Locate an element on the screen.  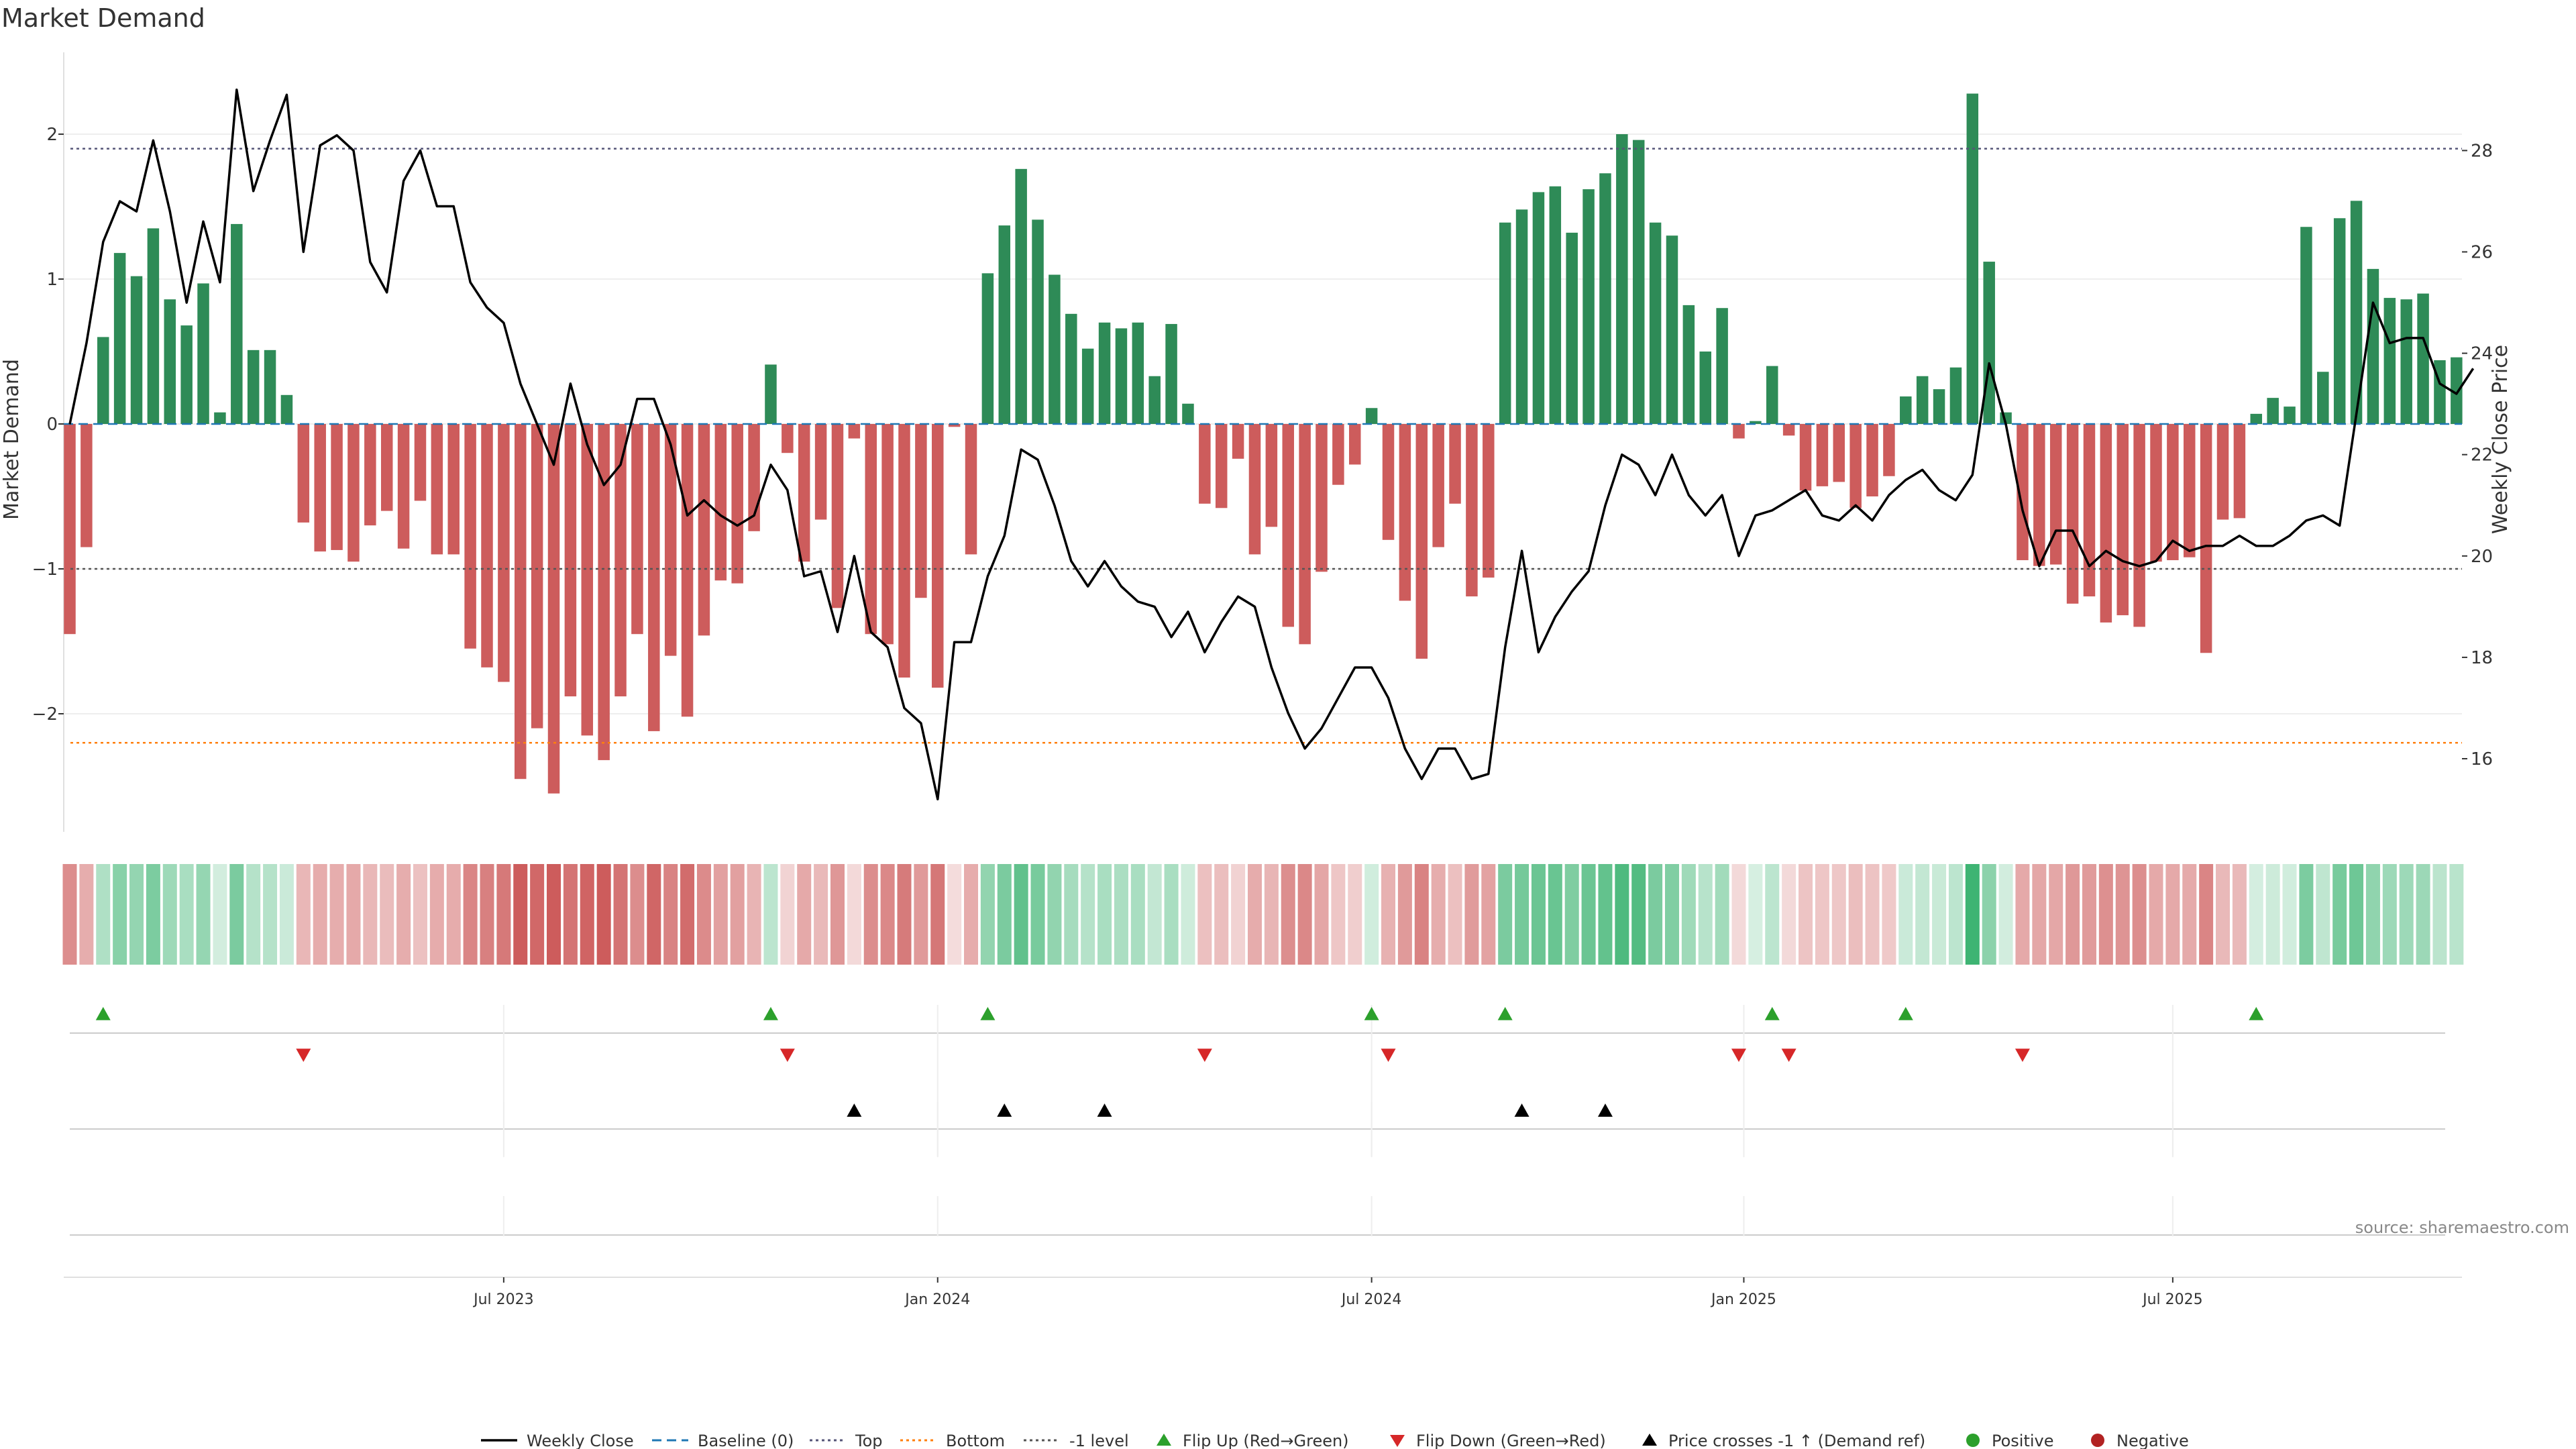
legend-label: Top is located at coordinates (869, 1440).